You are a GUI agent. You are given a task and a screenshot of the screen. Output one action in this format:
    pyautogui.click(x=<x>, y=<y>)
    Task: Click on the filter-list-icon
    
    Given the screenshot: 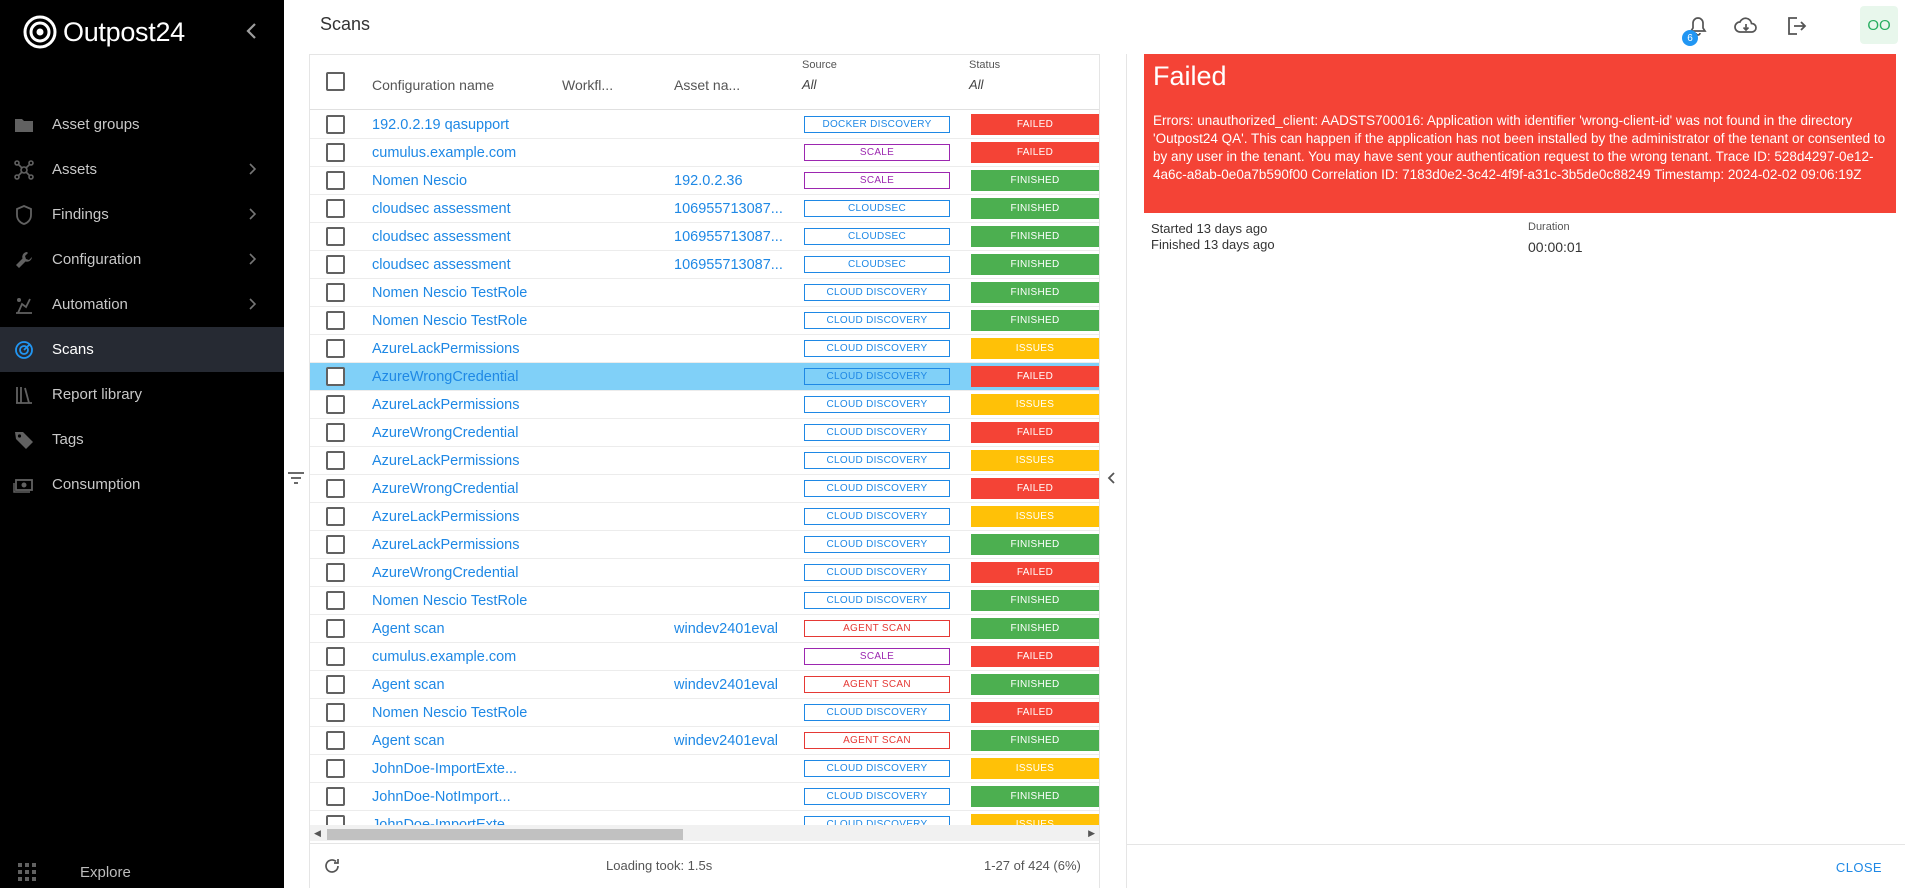 What is the action you would take?
    pyautogui.click(x=296, y=478)
    